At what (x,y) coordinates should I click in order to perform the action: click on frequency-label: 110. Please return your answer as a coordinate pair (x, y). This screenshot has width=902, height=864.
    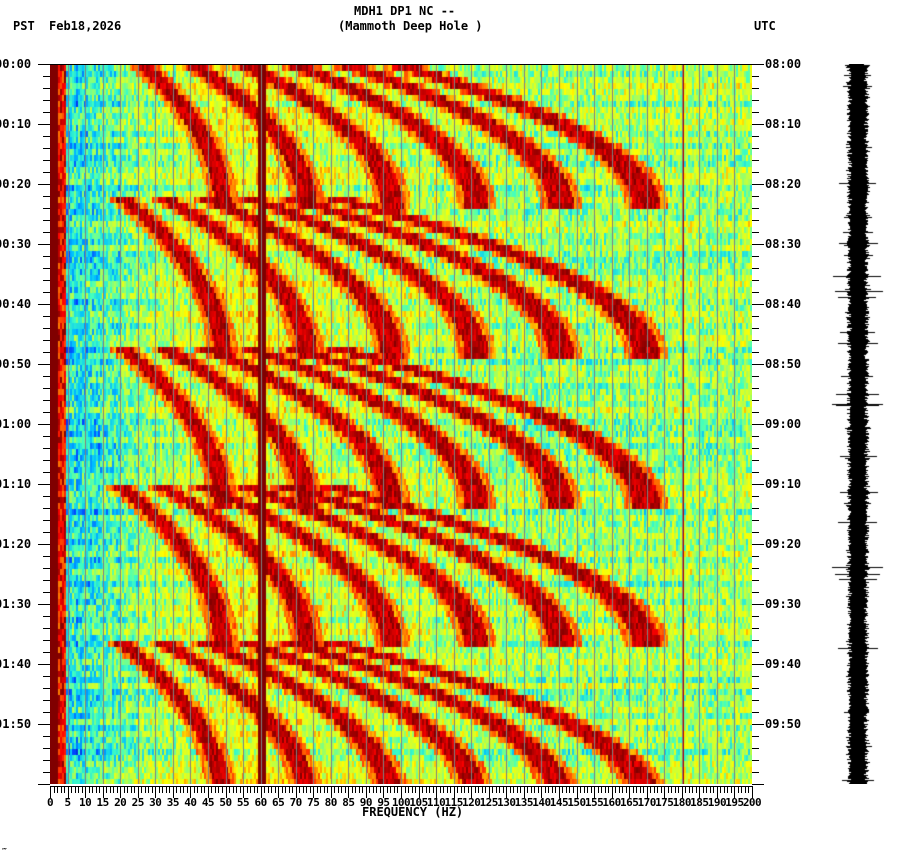
    Looking at the image, I should click on (436, 802).